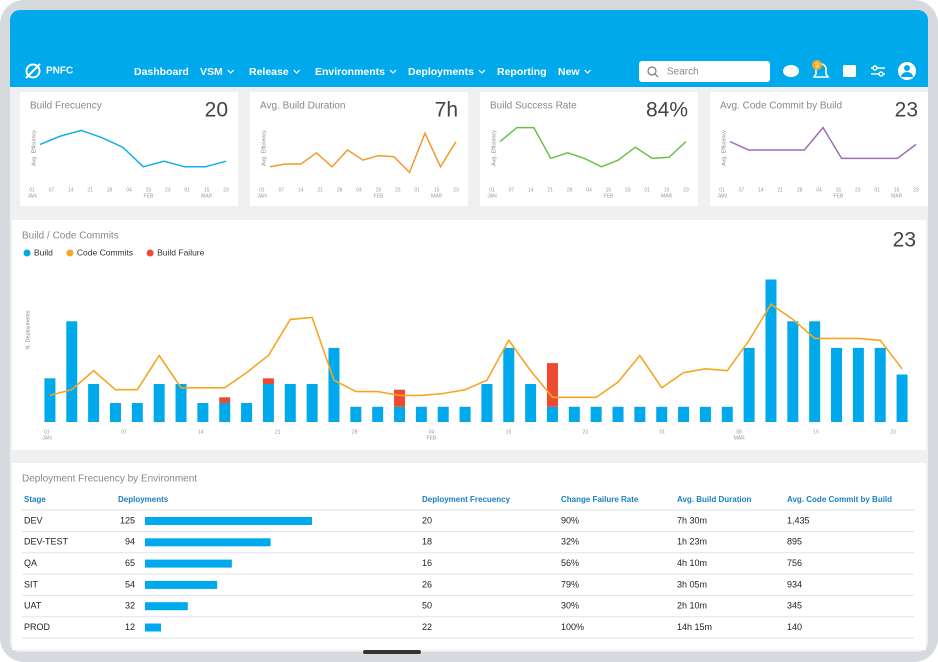 The height and width of the screenshot is (662, 938). I want to click on table-cell: 100%, so click(572, 627).